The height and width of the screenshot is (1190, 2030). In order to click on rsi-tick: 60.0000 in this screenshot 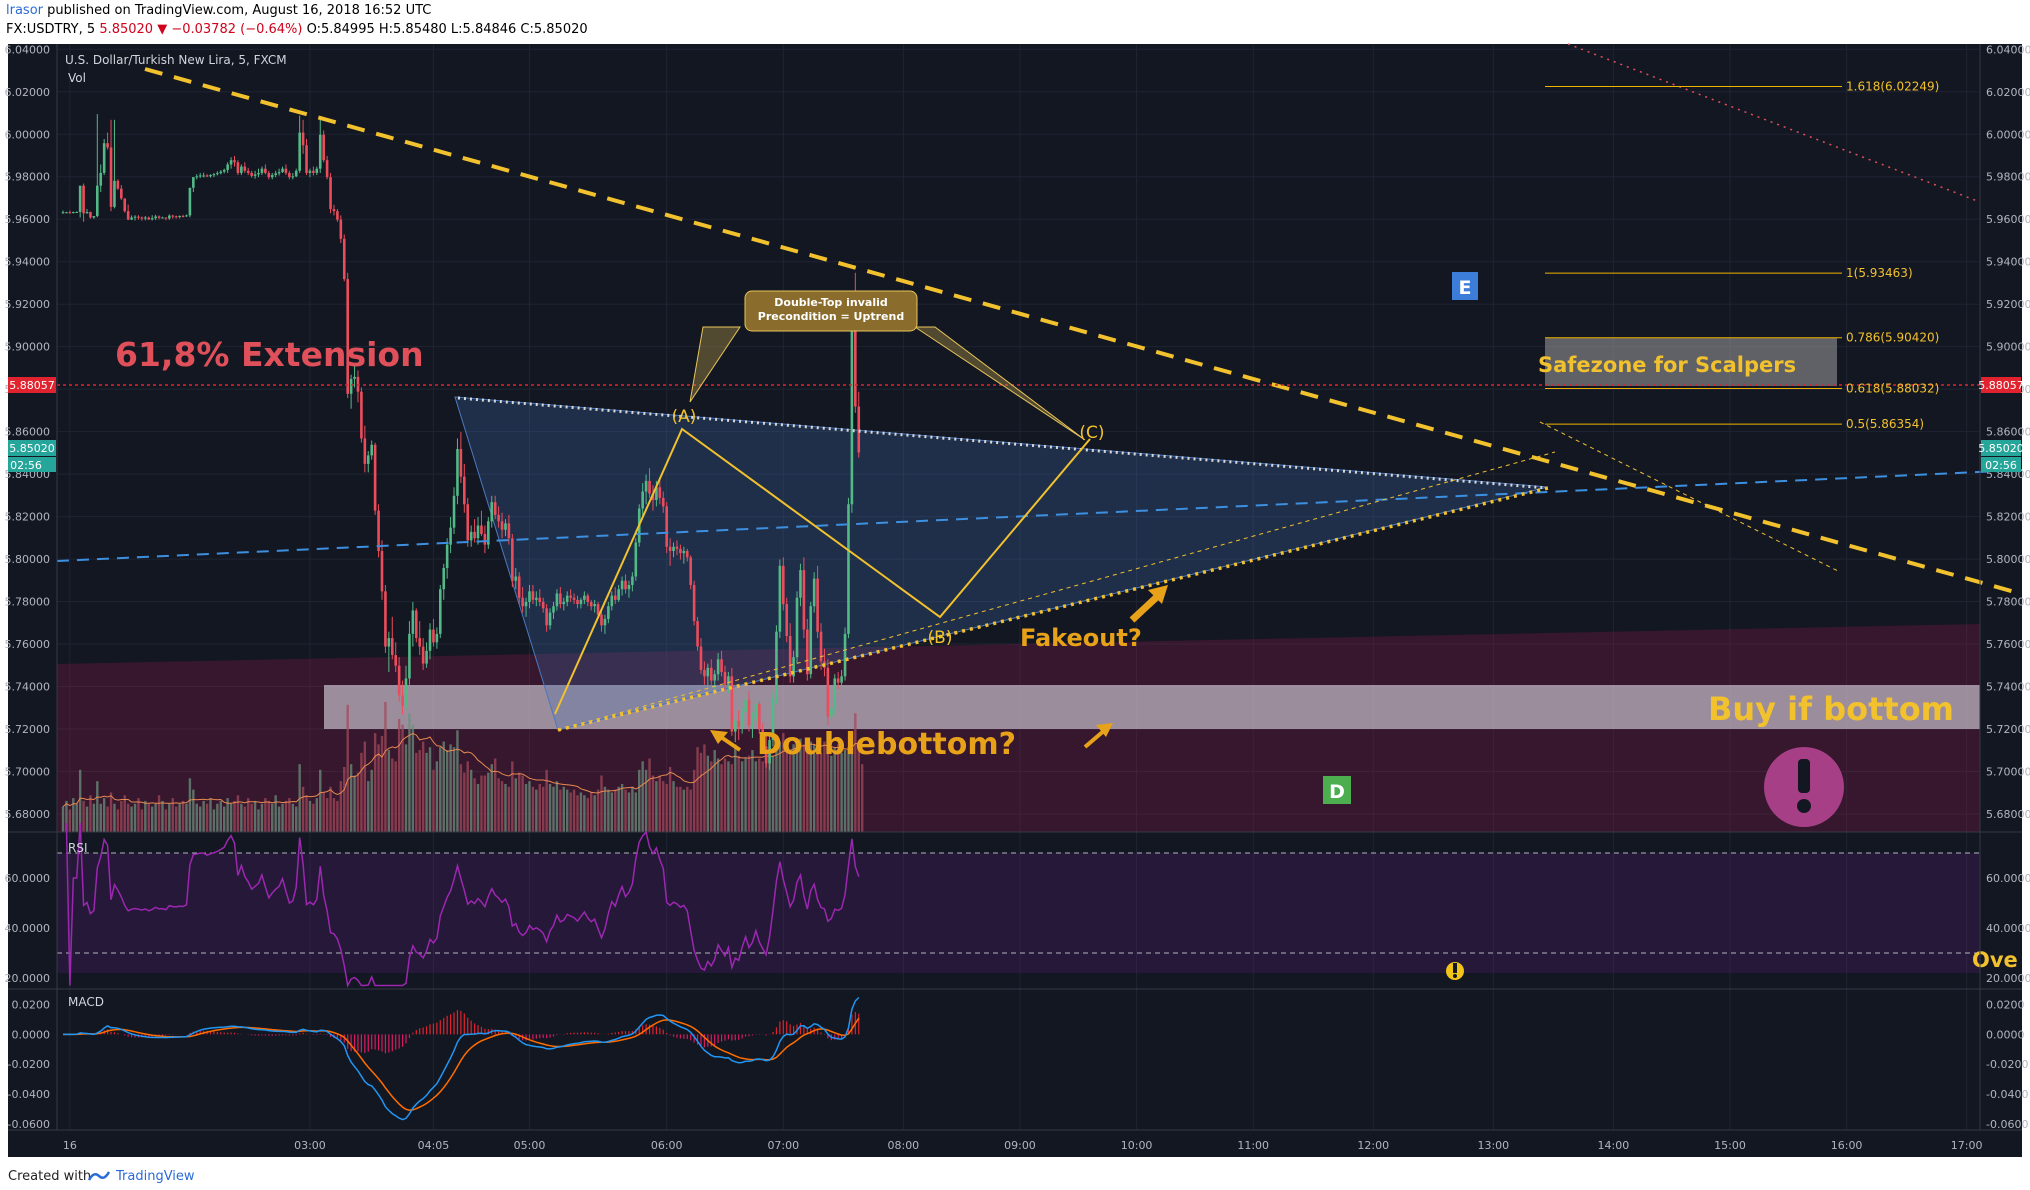, I will do `click(28, 878)`.